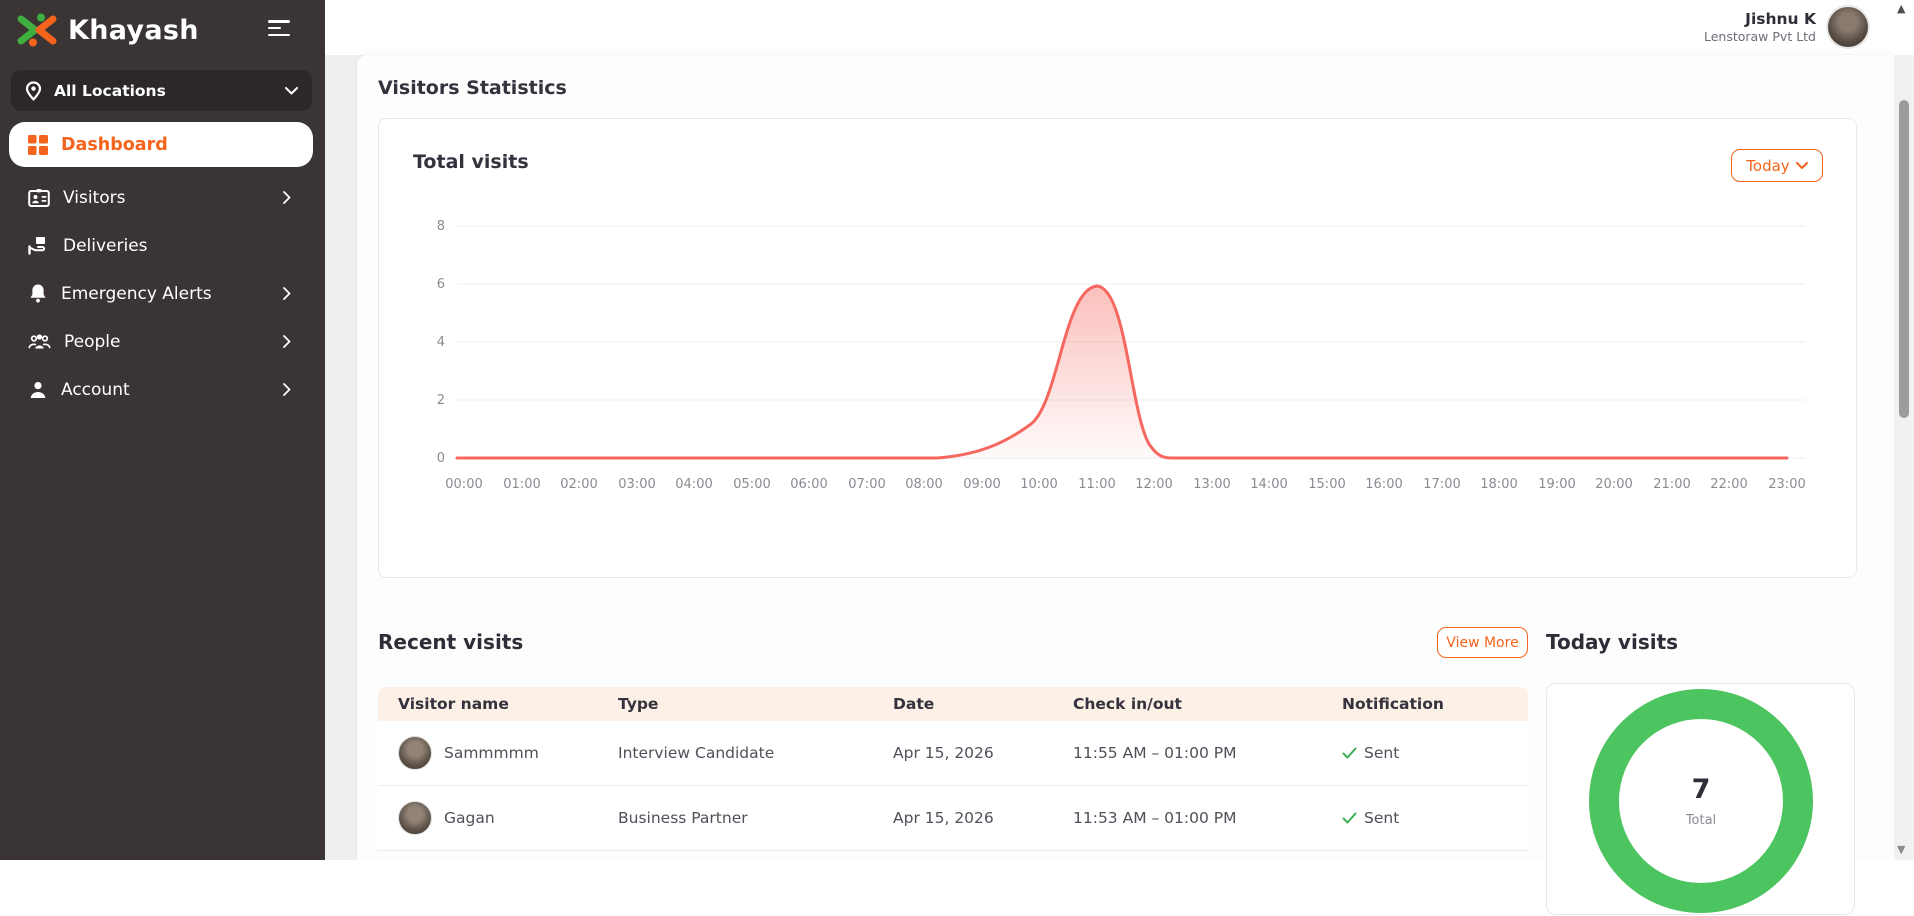 The width and height of the screenshot is (1914, 916). Describe the element at coordinates (923, 484) in the screenshot. I see `svg-text: 08:00` at that location.